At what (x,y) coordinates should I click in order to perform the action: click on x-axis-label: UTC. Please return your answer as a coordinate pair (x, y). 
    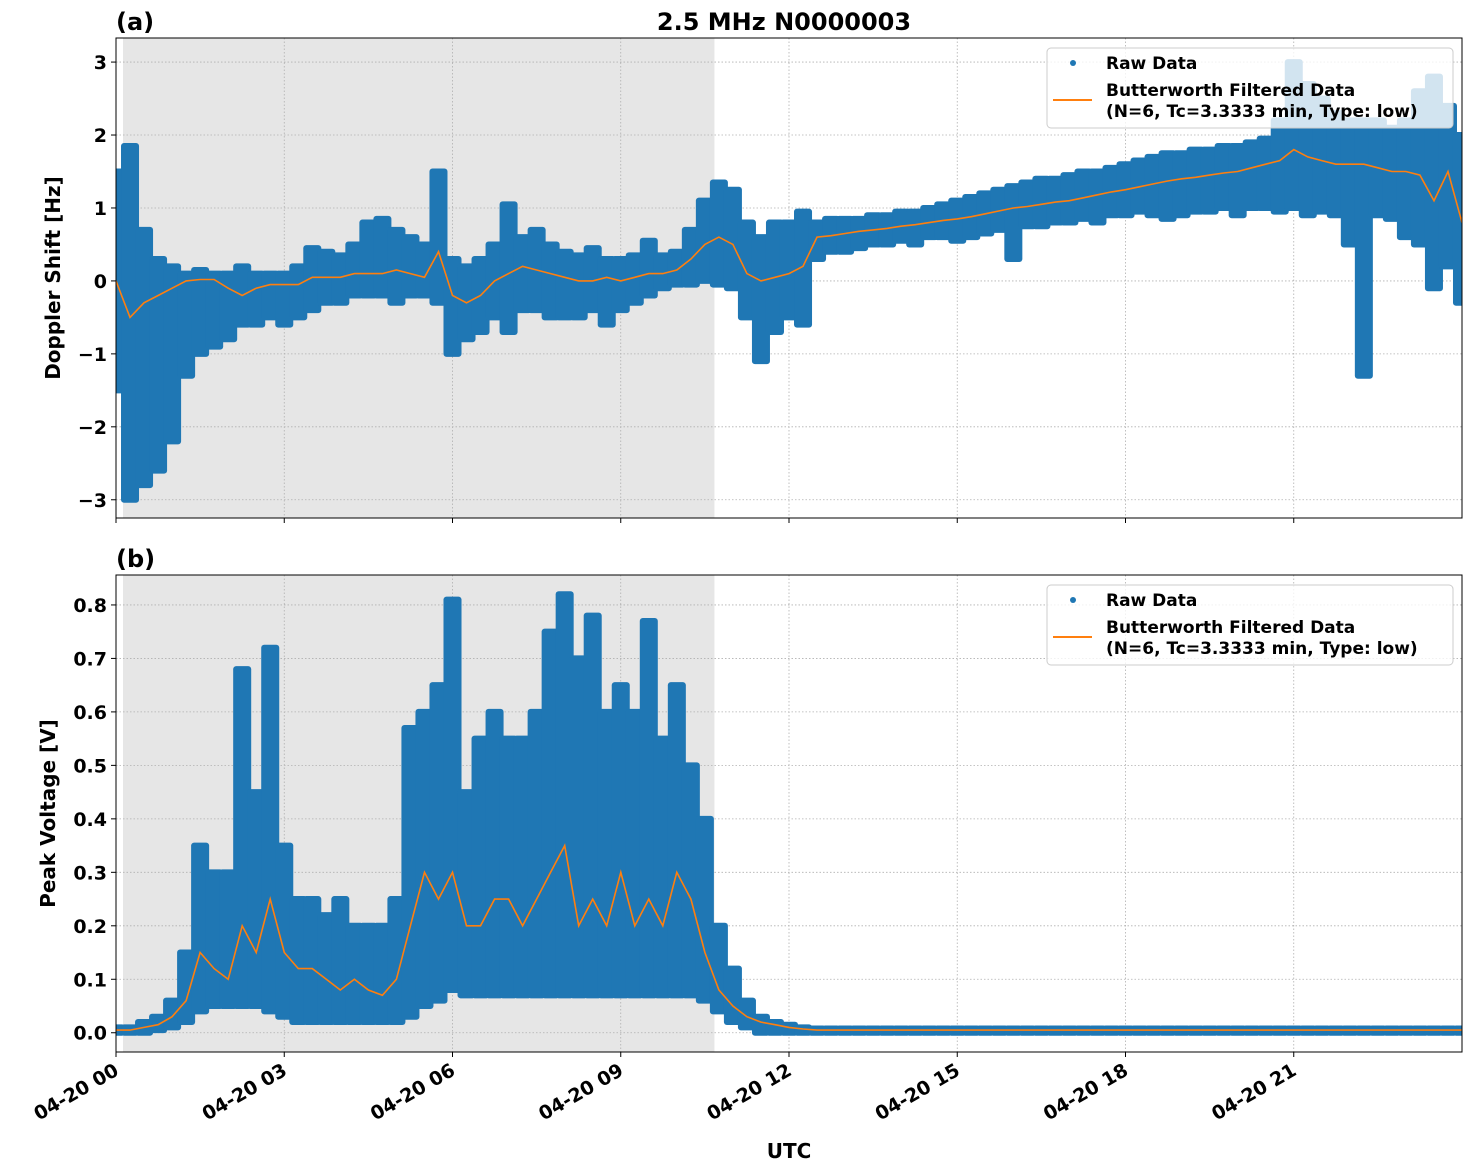
    Looking at the image, I should click on (789, 1151).